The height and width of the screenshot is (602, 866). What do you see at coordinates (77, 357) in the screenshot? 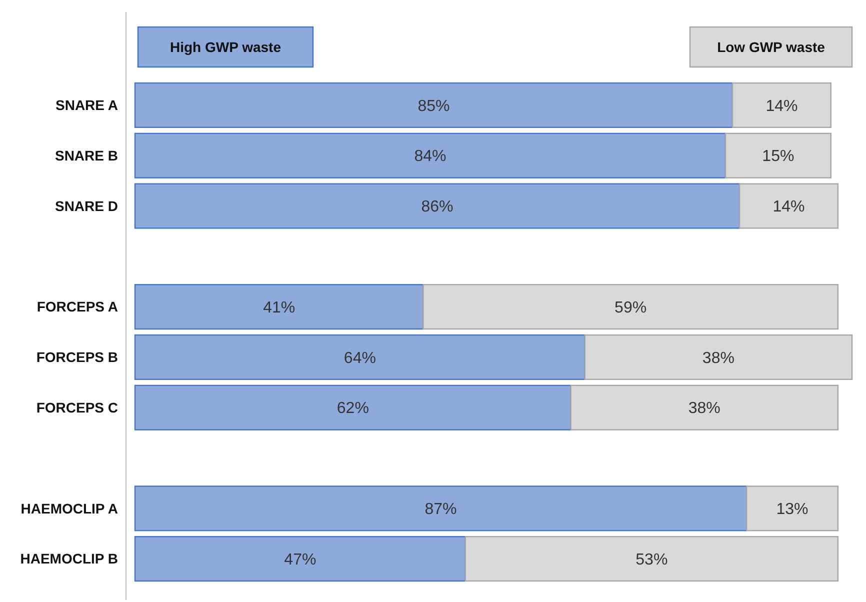
I see `y-tick-label: FORCEPS B` at bounding box center [77, 357].